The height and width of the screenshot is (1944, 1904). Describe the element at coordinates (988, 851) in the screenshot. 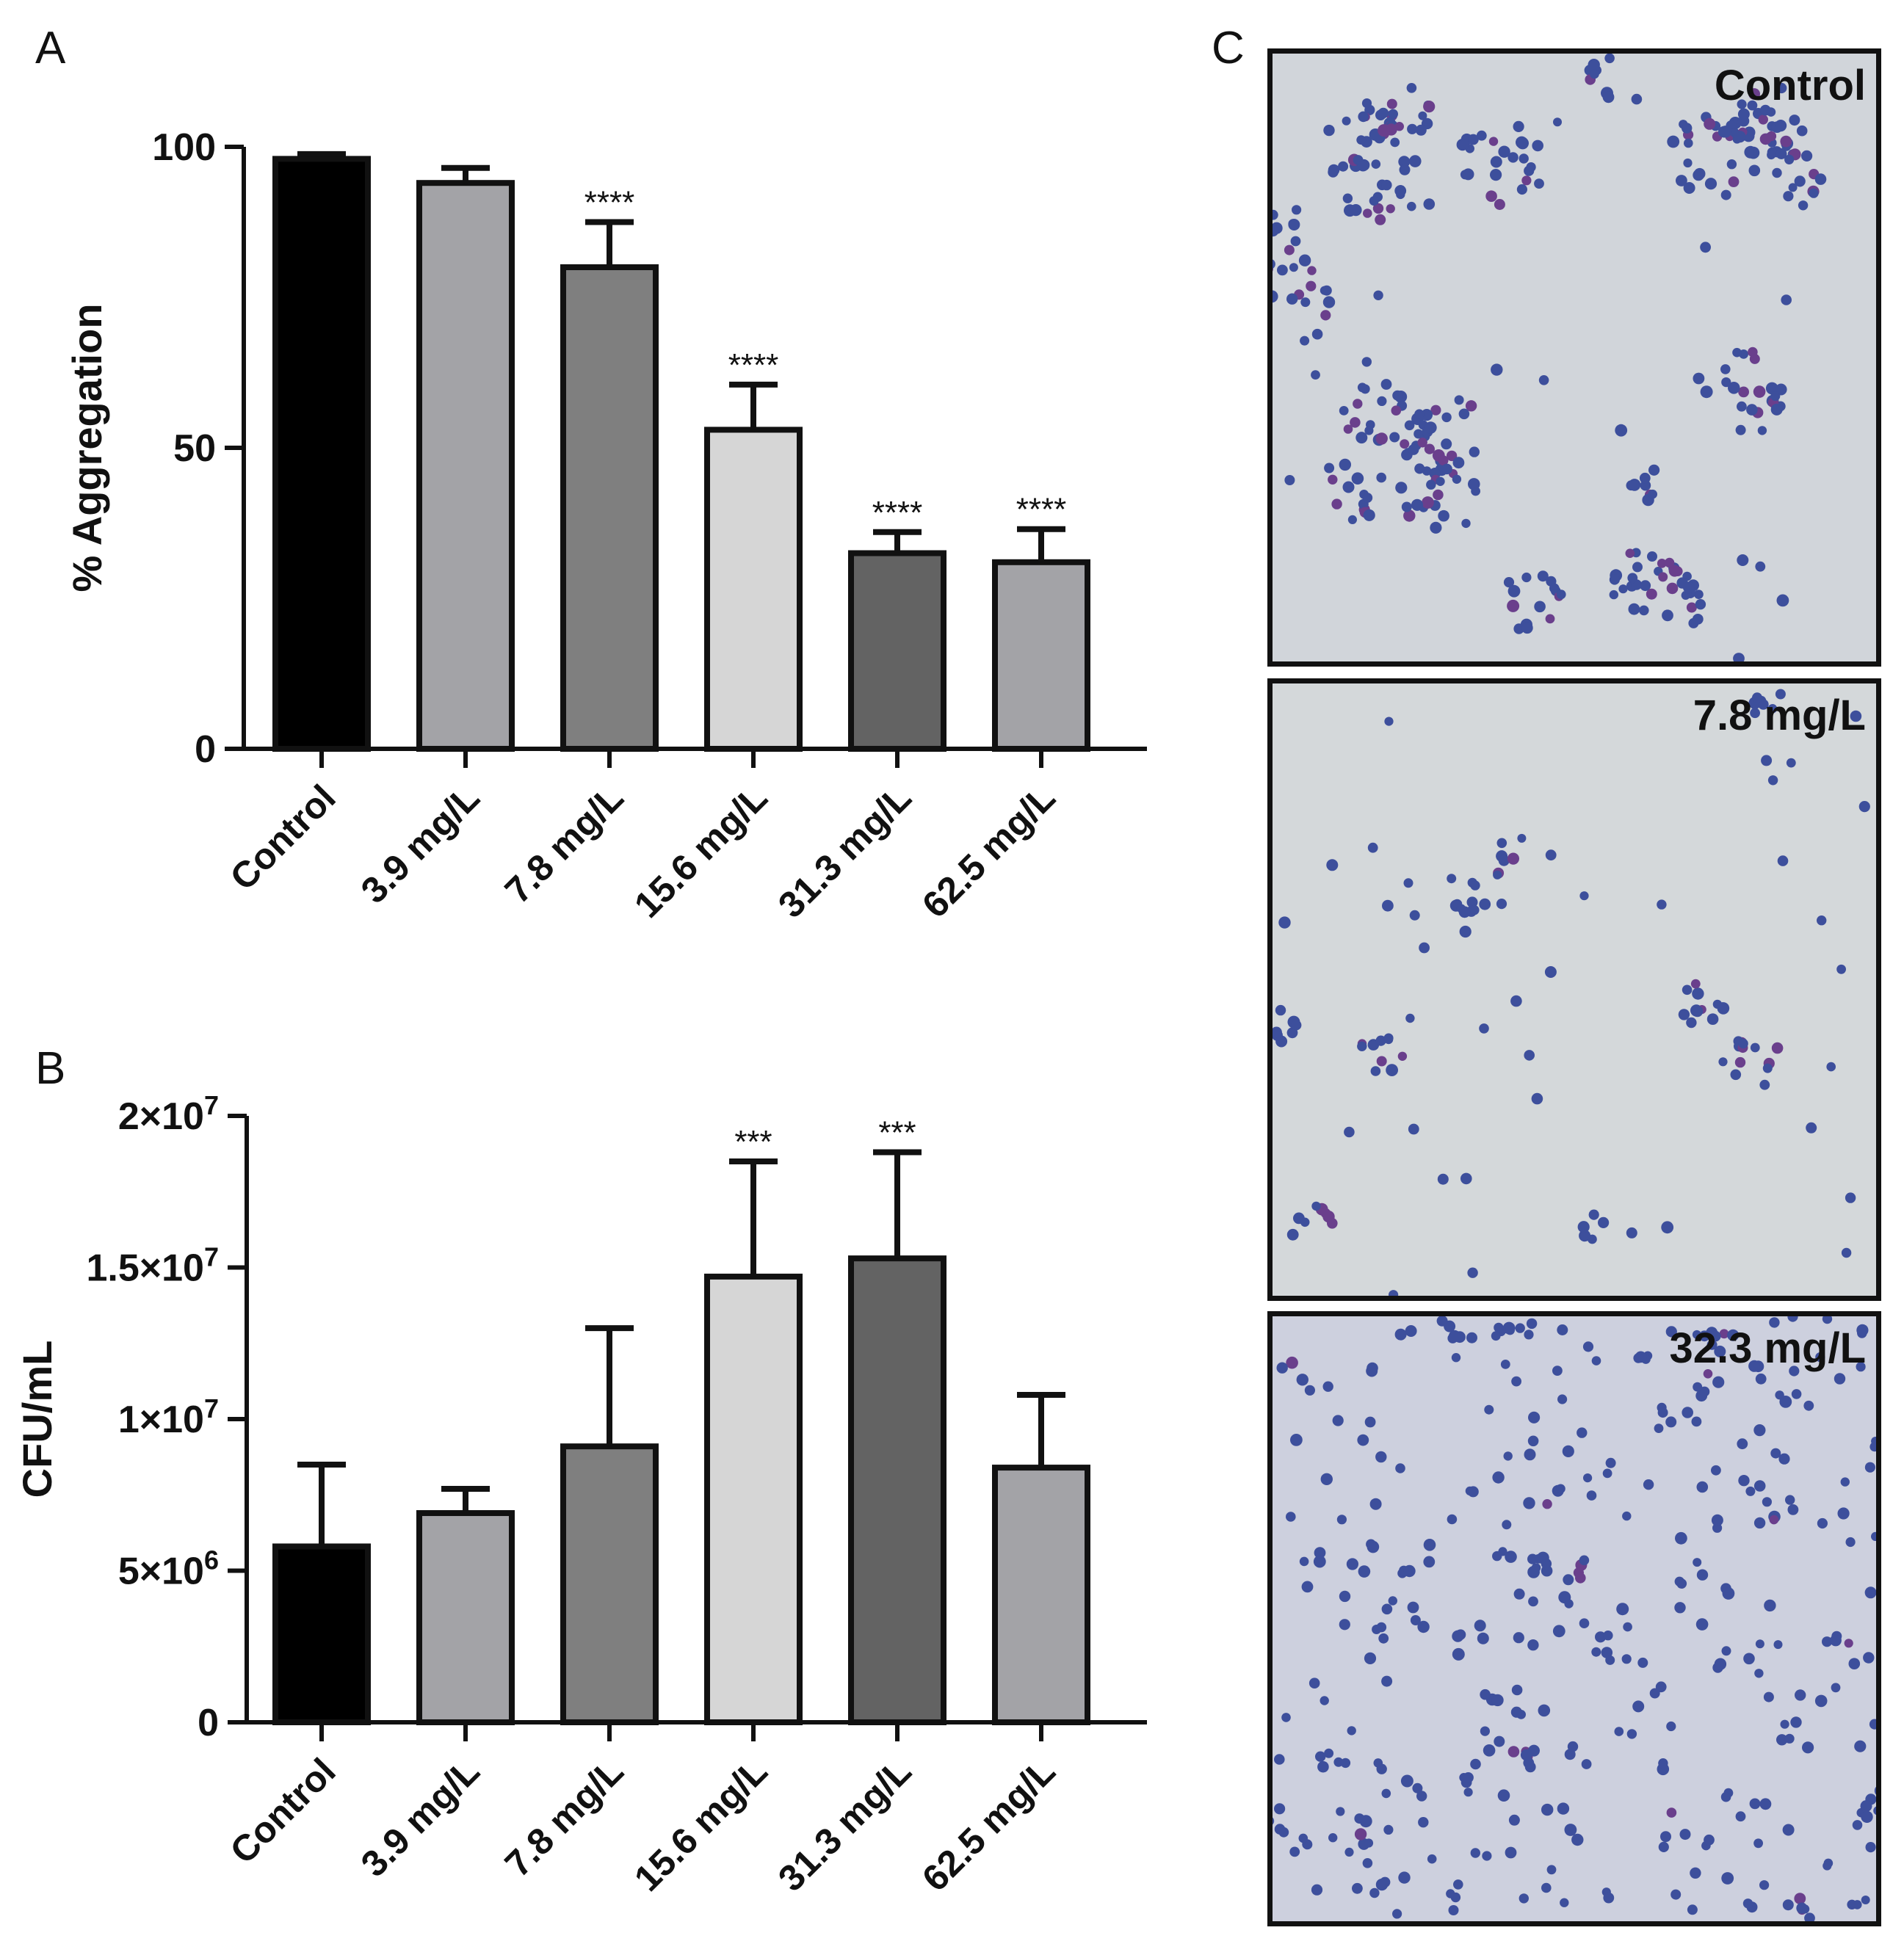

I see `x-tick-label: 62.5 mg/L` at that location.